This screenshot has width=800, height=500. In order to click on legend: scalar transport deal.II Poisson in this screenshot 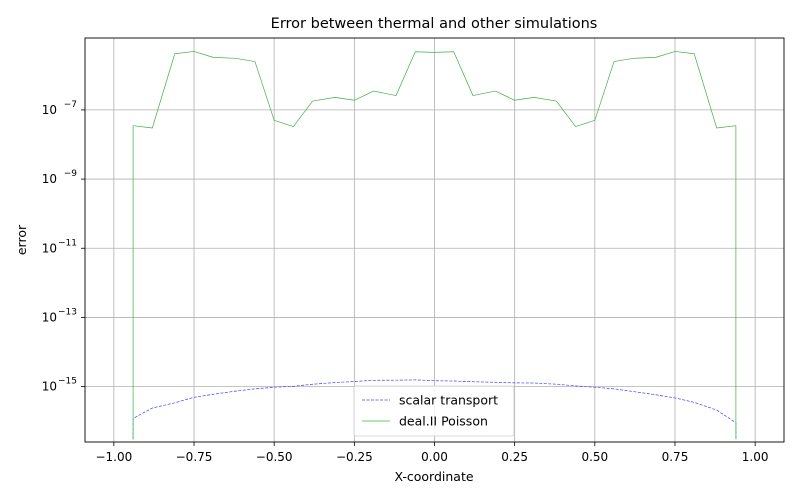, I will do `click(434, 411)`.